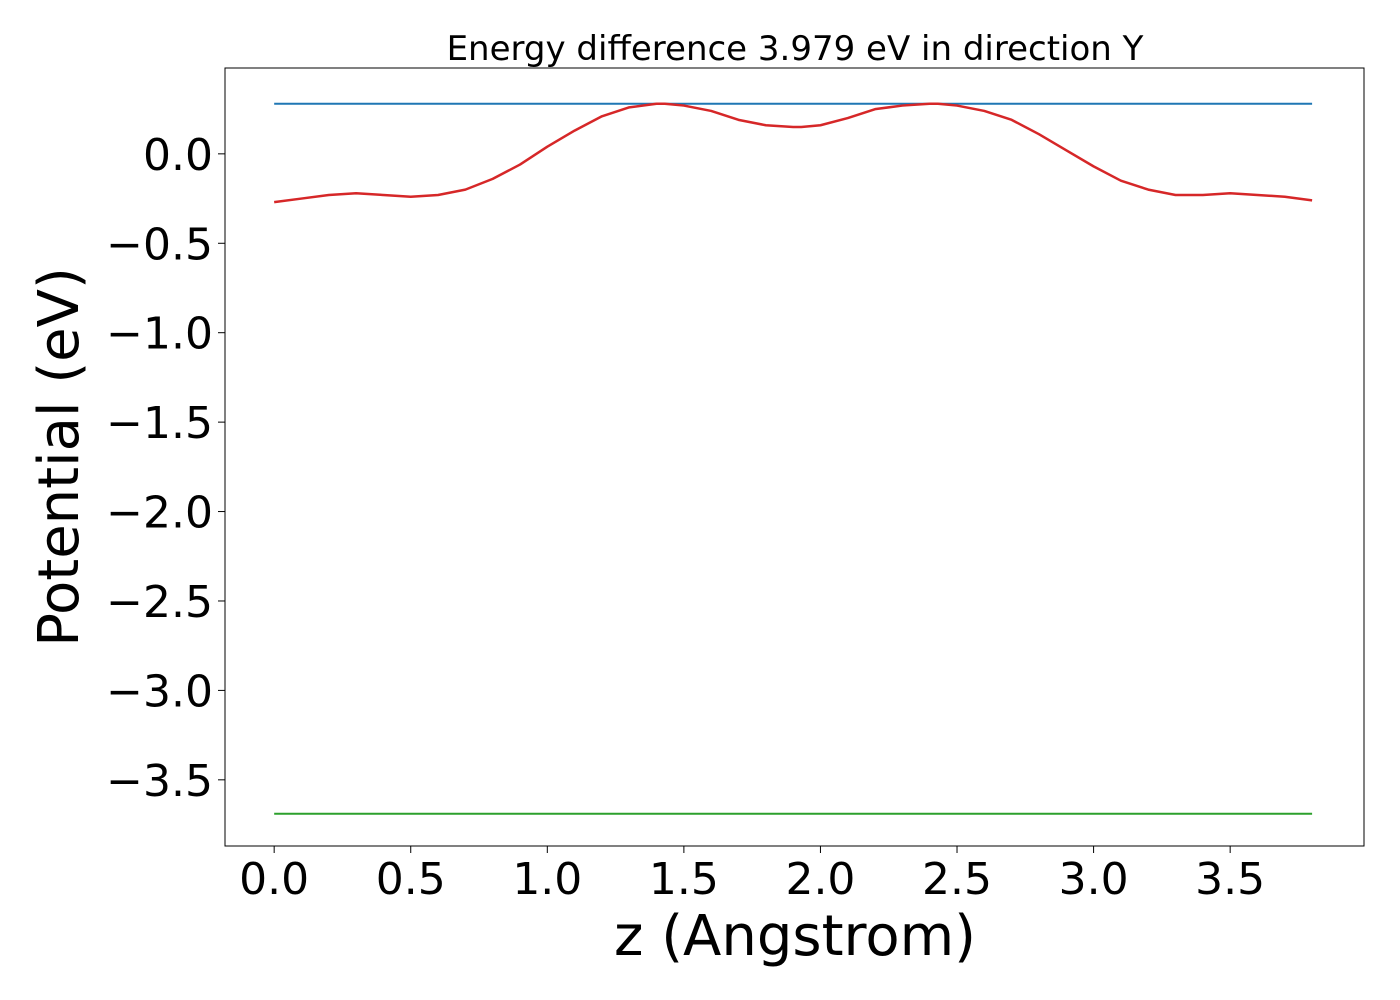  Describe the element at coordinates (795, 936) in the screenshot. I see `x-axis-label: z (Angstrom)` at that location.